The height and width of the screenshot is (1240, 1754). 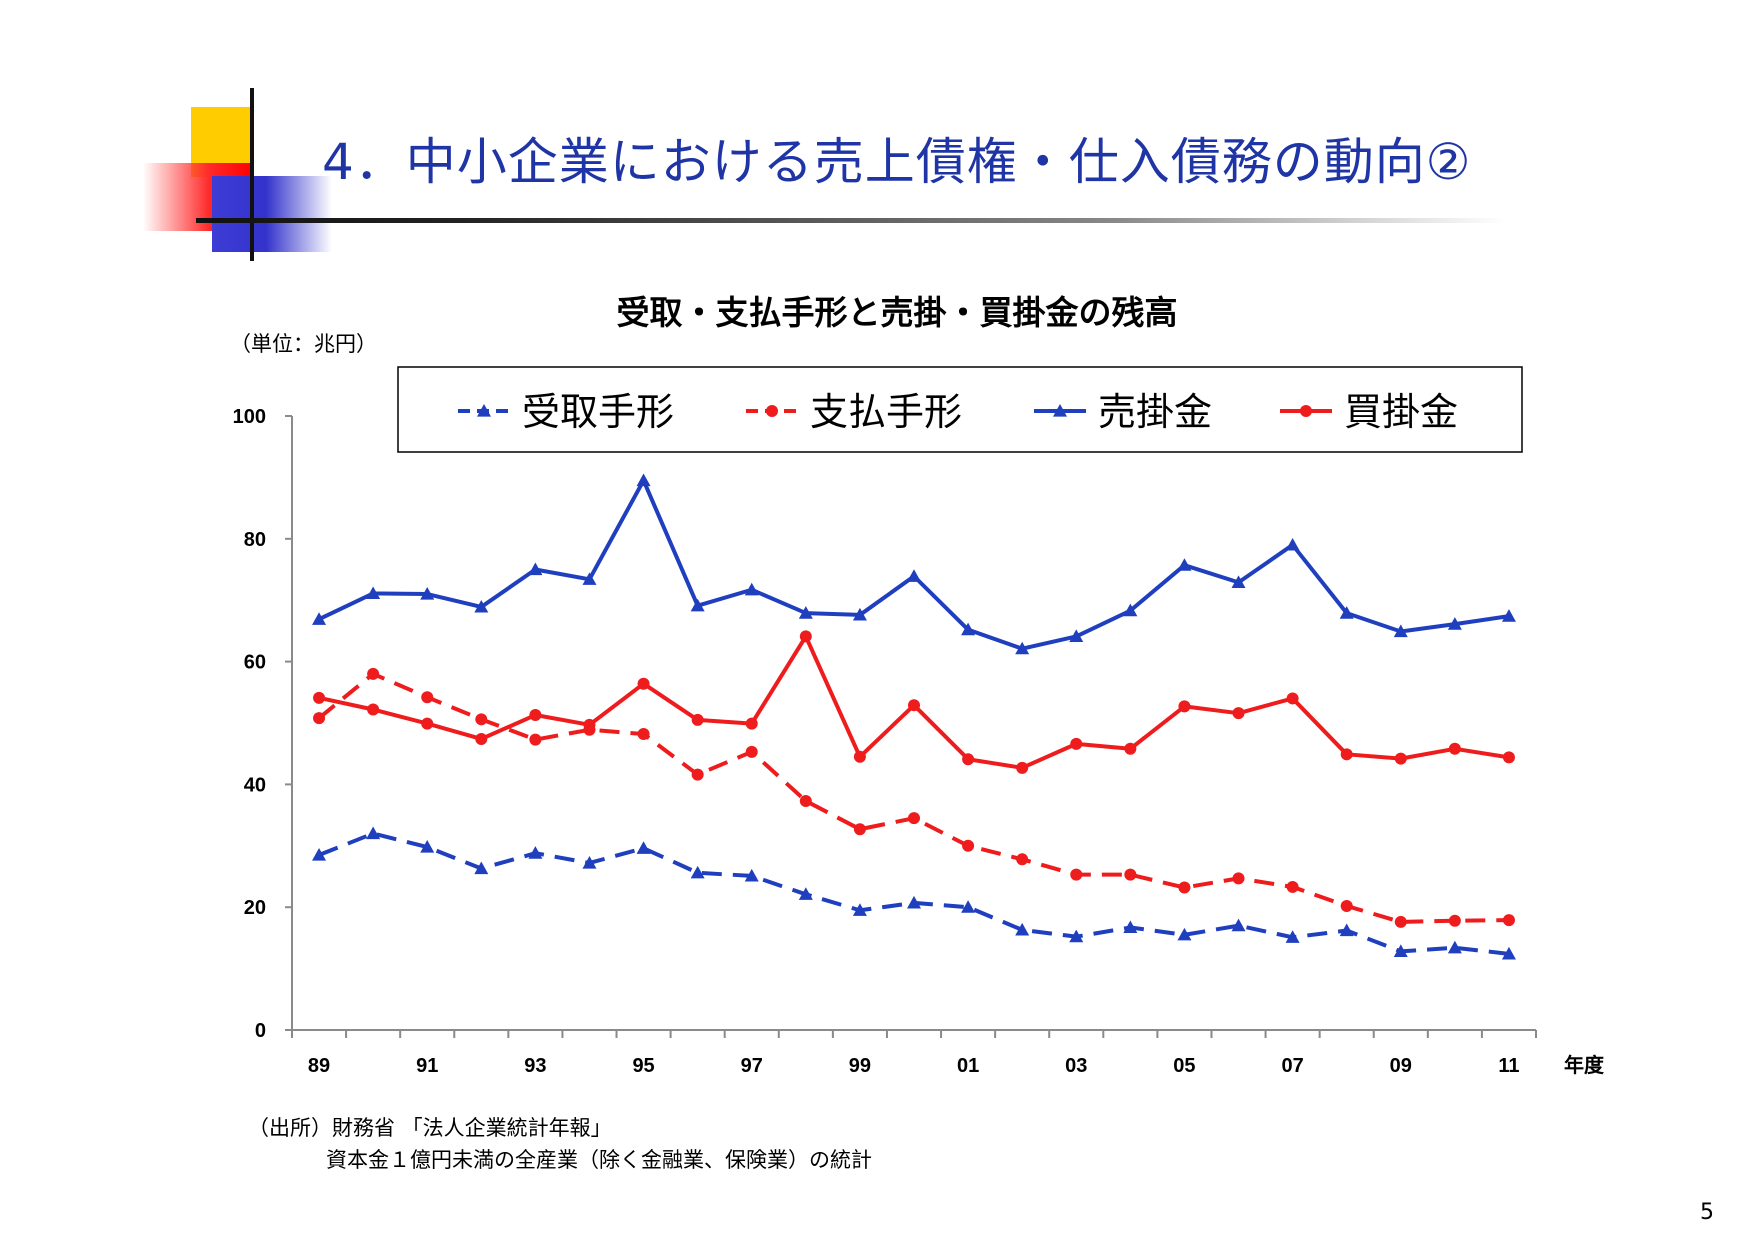 I want to click on x-axis-label: 年度, so click(x=1584, y=1065).